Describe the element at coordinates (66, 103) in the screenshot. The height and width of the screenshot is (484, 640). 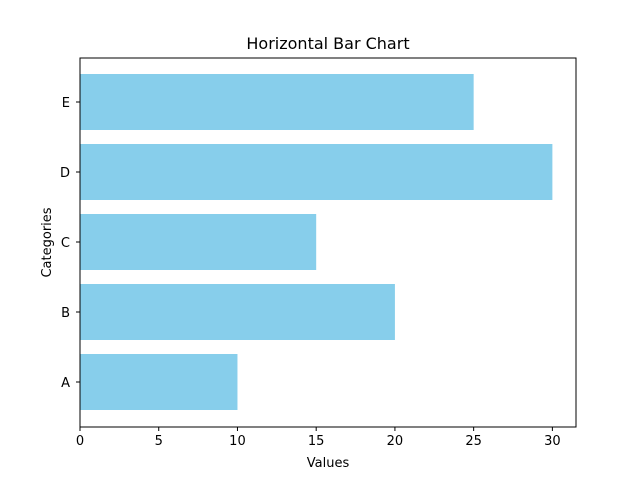
I see `y-tick-label: E` at that location.